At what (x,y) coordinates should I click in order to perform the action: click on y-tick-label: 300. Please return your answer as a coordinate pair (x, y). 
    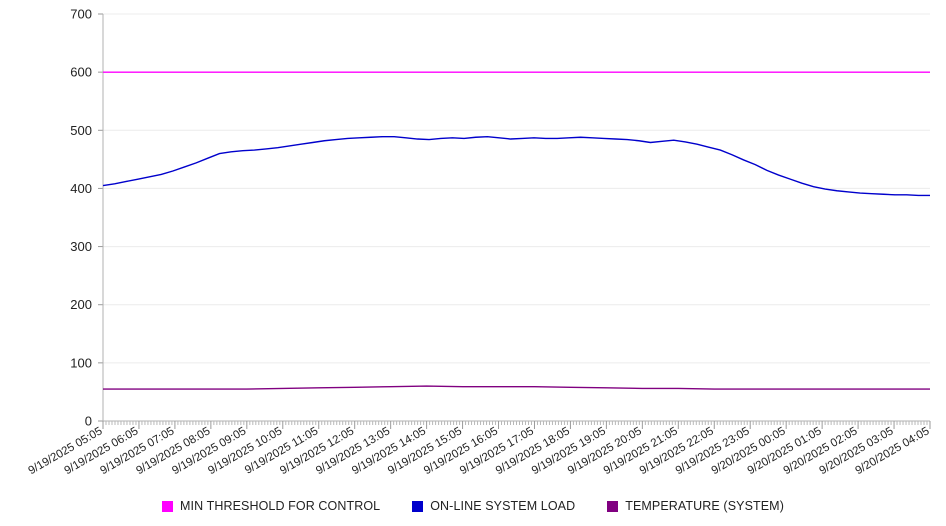
    Looking at the image, I should click on (81, 246).